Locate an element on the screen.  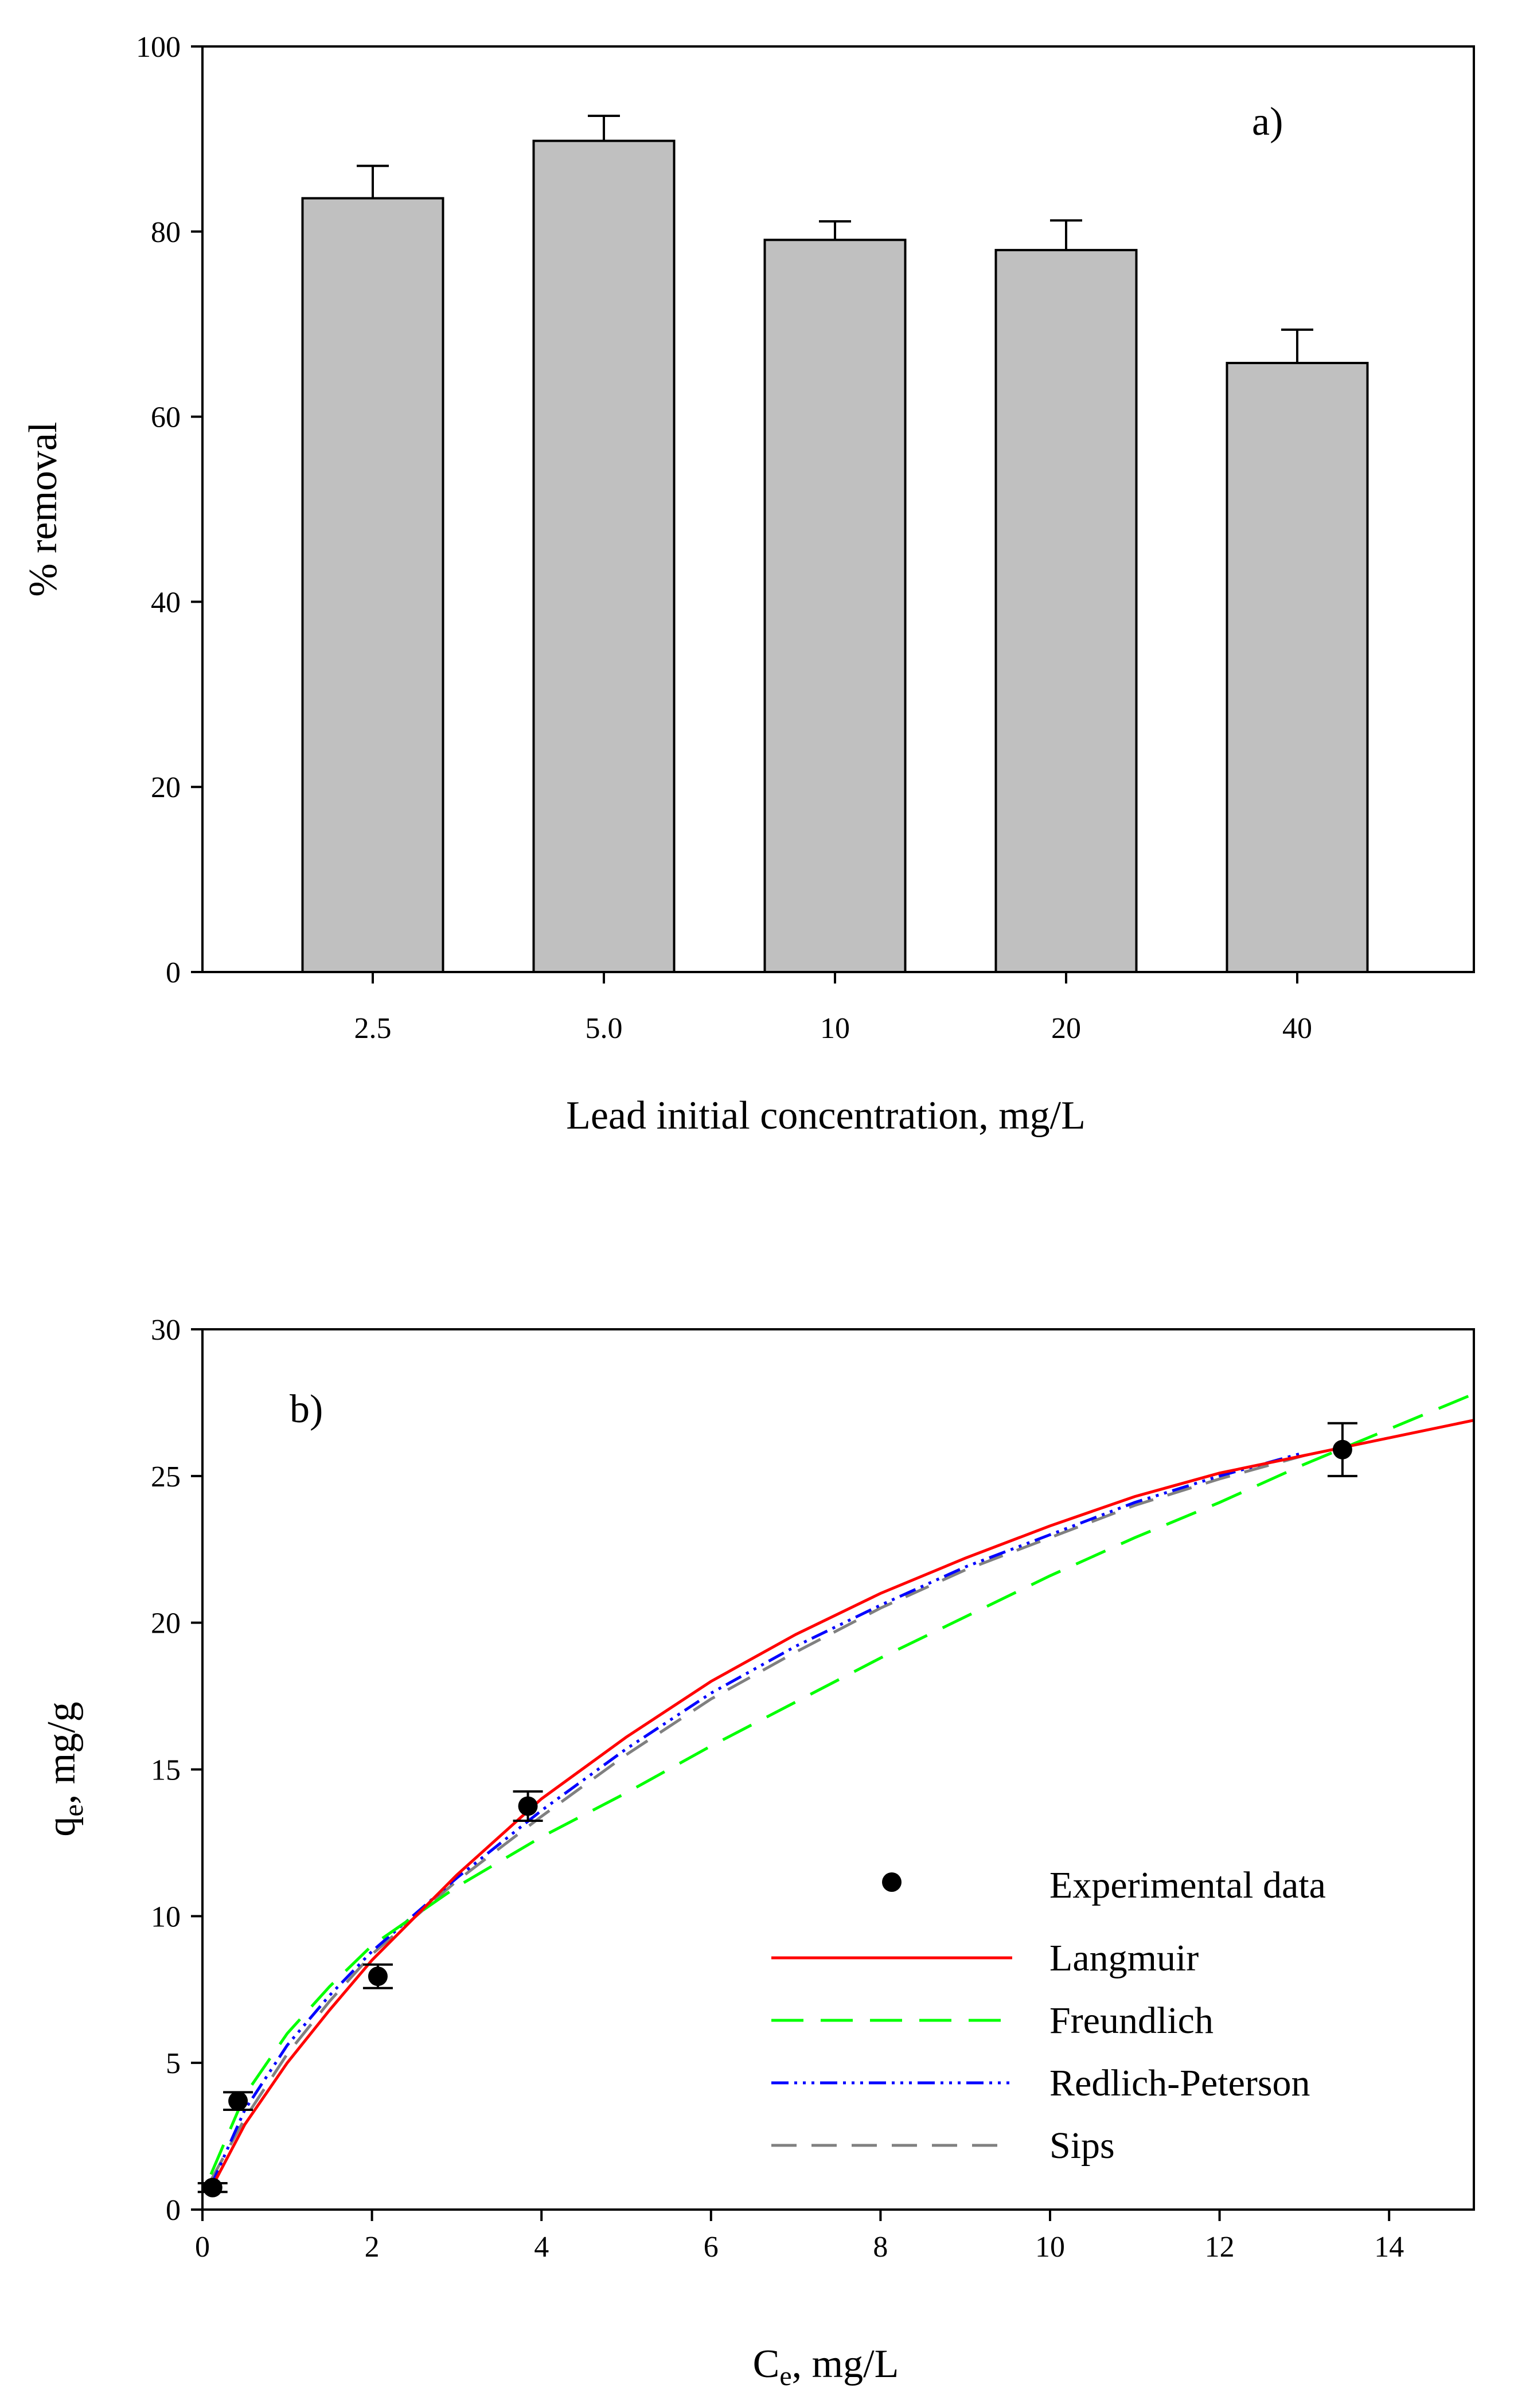
x-tick-label: 5.0 is located at coordinates (604, 1028).